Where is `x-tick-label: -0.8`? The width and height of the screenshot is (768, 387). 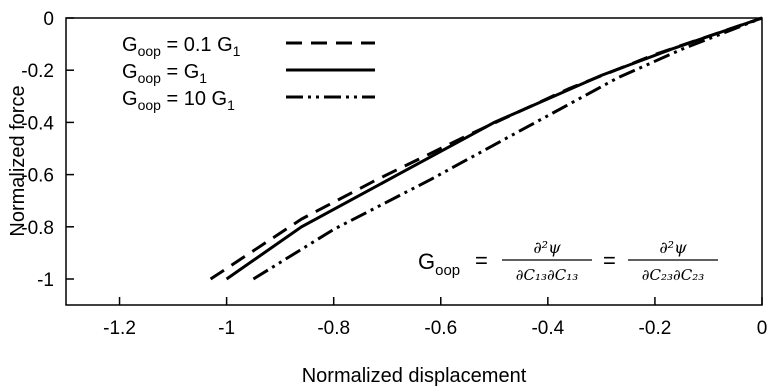
x-tick-label: -0.8 is located at coordinates (333, 328).